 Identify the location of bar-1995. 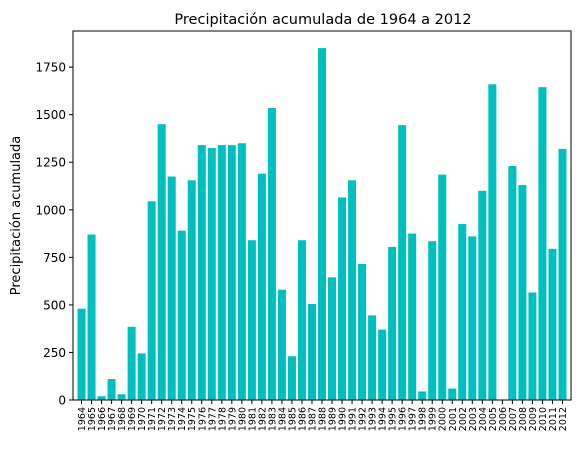
(392, 323).